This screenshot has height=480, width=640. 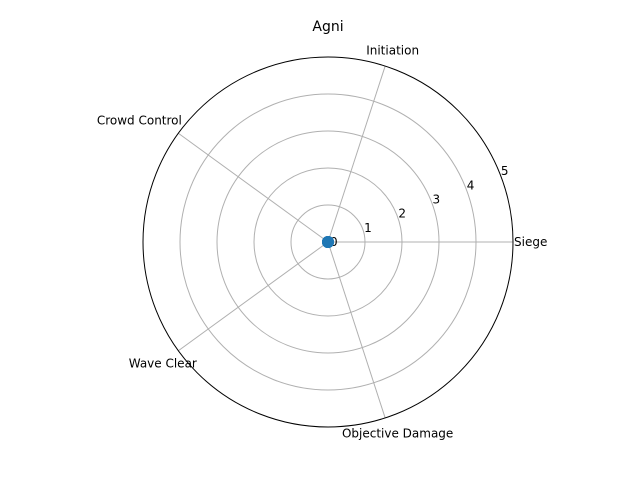 I want to click on r-tick-label: 5, so click(x=505, y=171).